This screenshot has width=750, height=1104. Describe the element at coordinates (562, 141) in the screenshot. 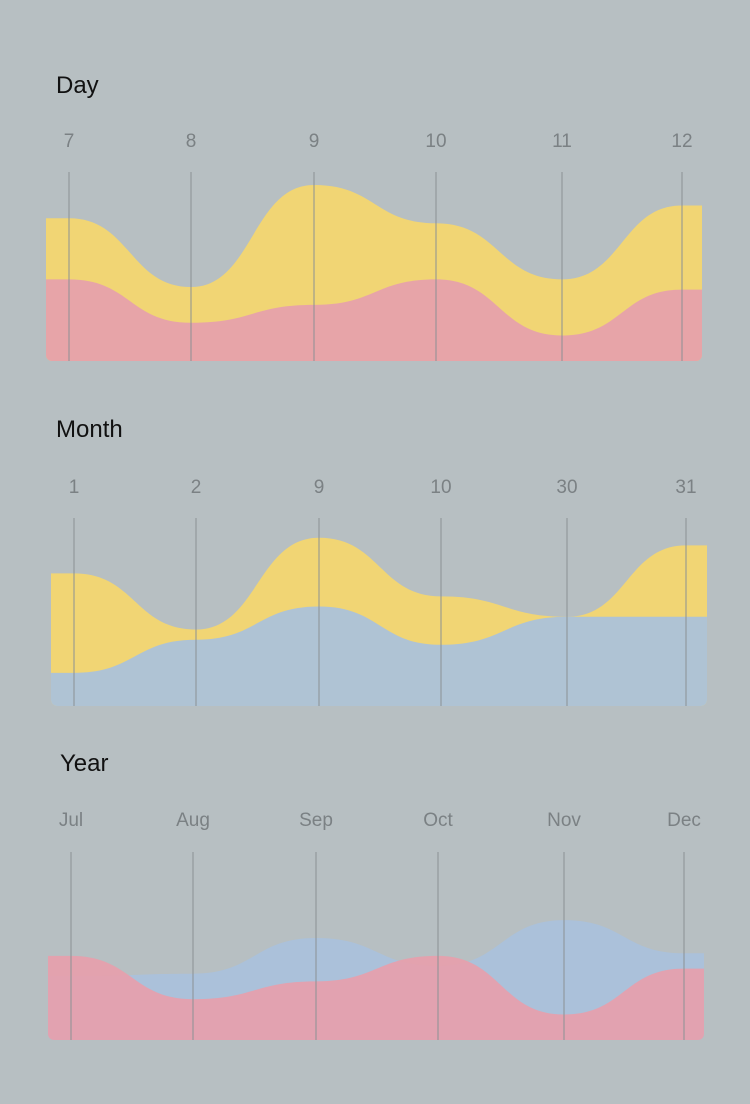

I see `x-tick-label: 11` at that location.